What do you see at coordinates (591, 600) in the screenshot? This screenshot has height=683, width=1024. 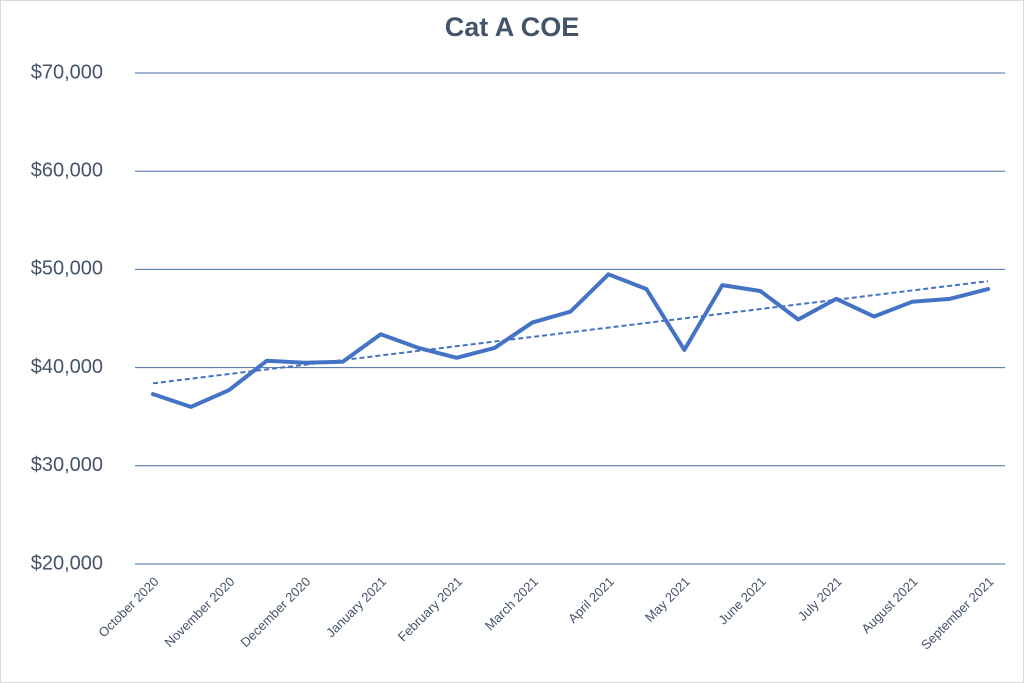 I see `x-tick-label: April 2021` at bounding box center [591, 600].